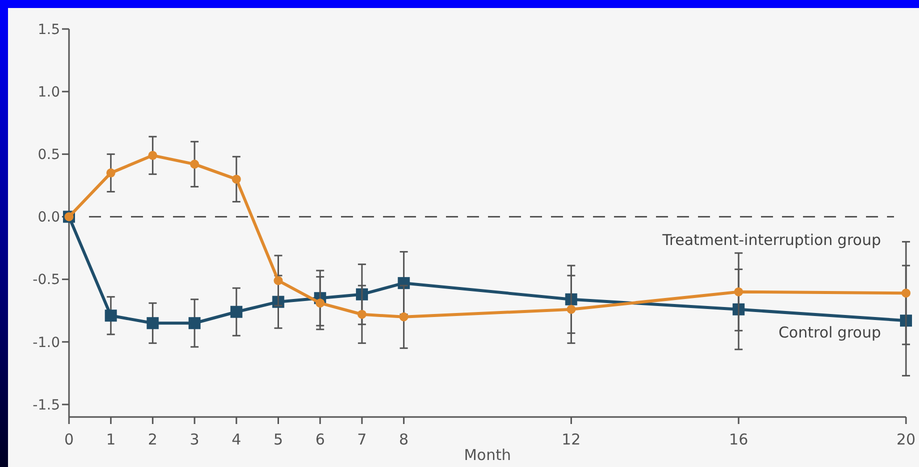 This screenshot has height=467, width=919. I want to click on y-tick-label: 0.0, so click(49, 218).